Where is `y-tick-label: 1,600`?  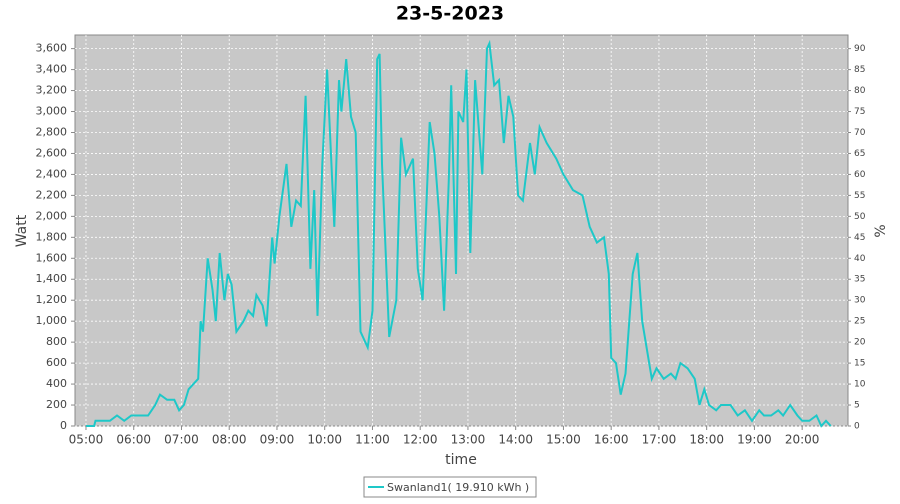
y-tick-label: 1,600 is located at coordinates (52, 257).